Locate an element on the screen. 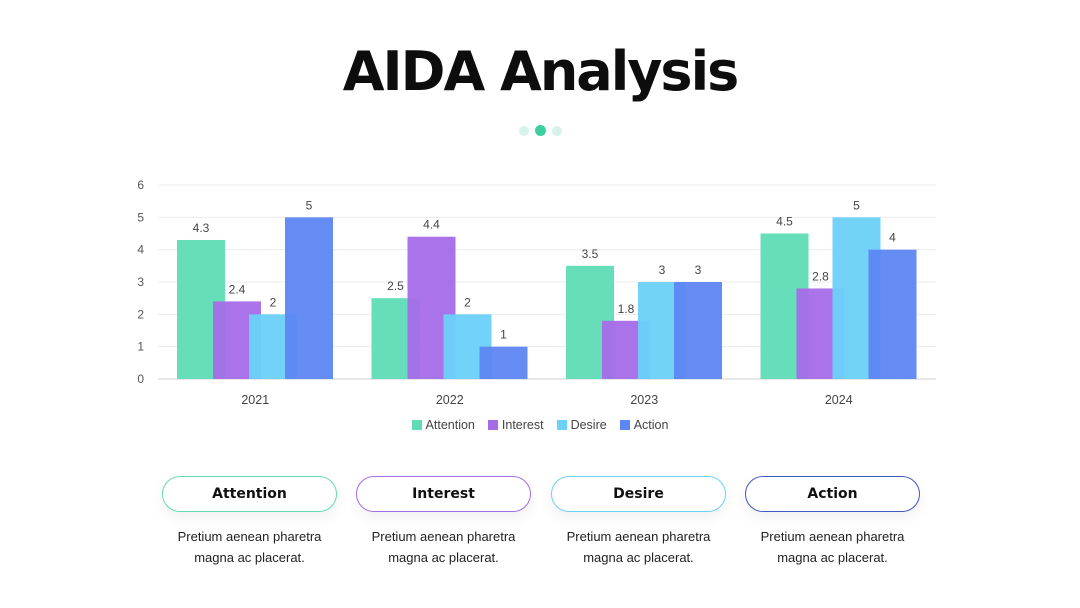 The image size is (1080, 608). data-label: 2.8 is located at coordinates (820, 276).